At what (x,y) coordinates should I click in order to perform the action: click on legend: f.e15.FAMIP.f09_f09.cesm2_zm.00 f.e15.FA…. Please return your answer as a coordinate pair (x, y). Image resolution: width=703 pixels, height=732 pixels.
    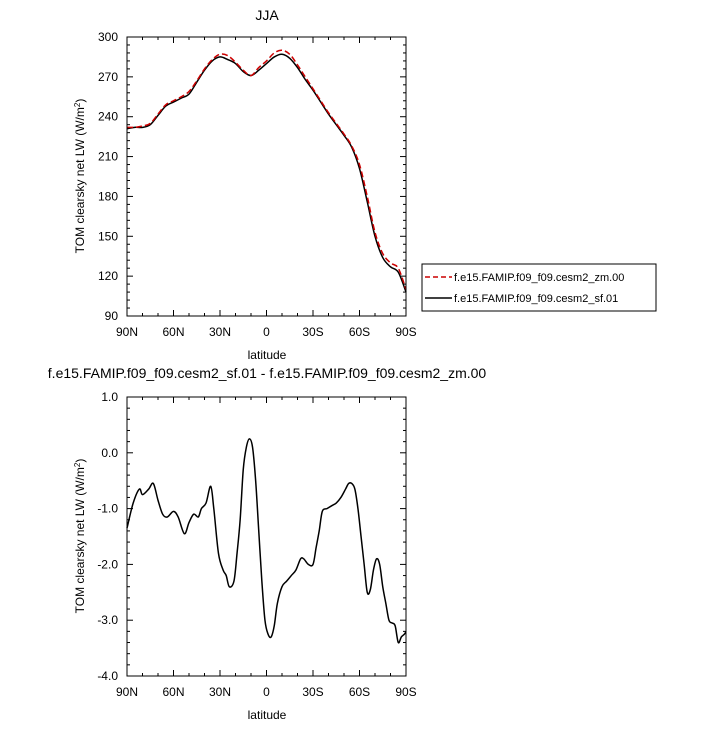
    Looking at the image, I should click on (539, 287).